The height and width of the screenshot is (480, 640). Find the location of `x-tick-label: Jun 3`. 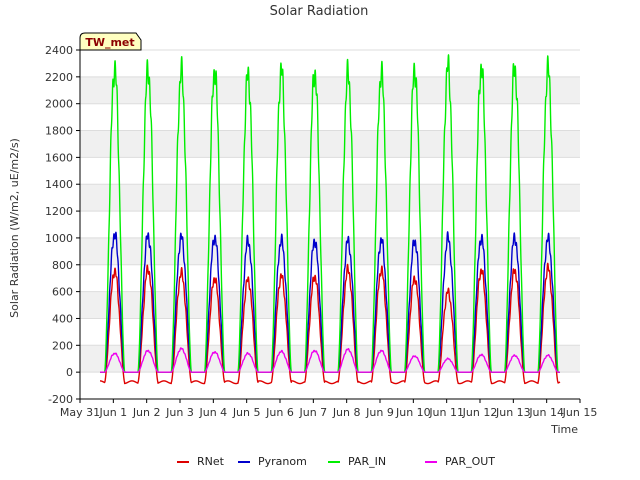

x-tick-label: Jun 3 is located at coordinates (179, 412).